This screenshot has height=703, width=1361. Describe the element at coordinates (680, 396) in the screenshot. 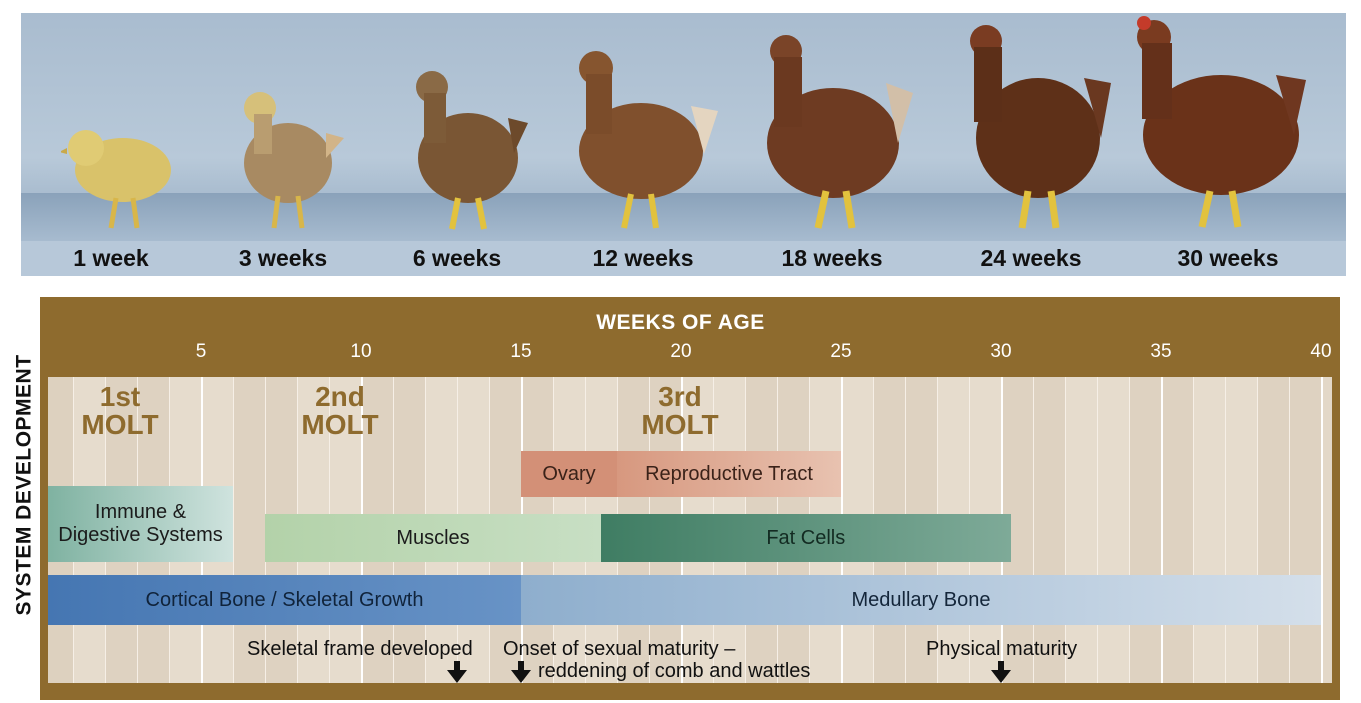

I see `molt-number: 3rd` at that location.